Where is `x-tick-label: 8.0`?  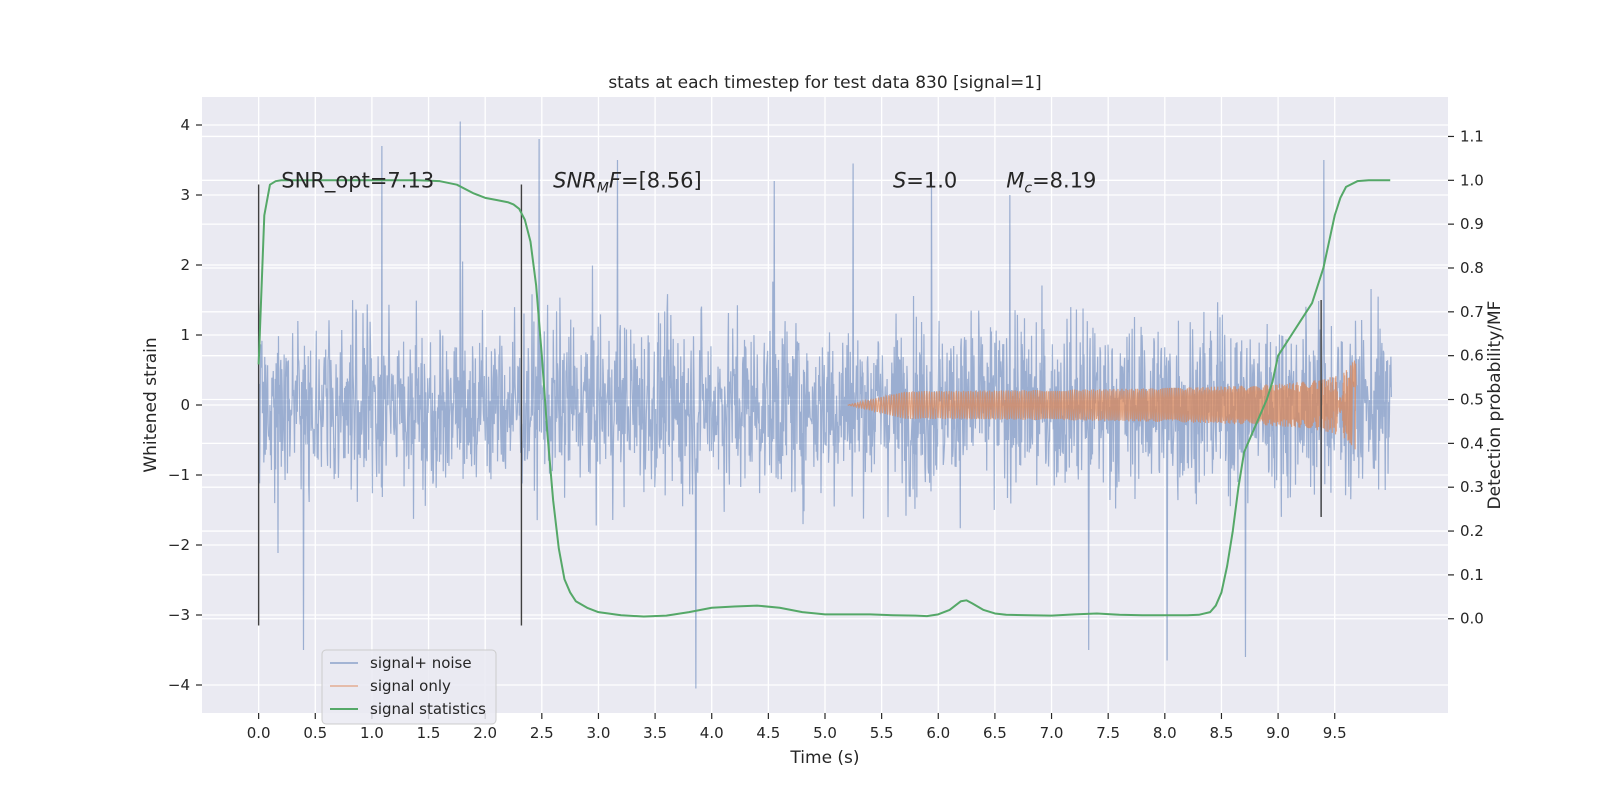 x-tick-label: 8.0 is located at coordinates (1165, 733).